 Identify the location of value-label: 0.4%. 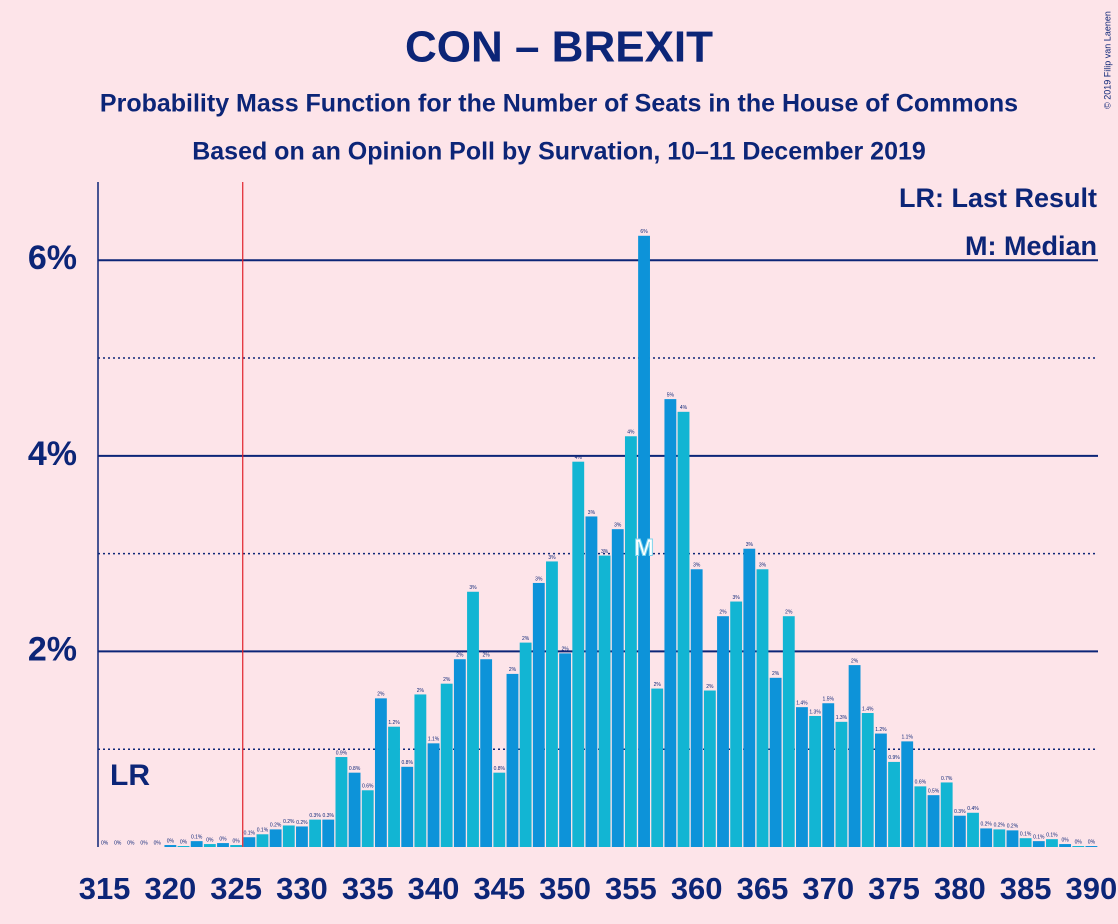
(973, 809).